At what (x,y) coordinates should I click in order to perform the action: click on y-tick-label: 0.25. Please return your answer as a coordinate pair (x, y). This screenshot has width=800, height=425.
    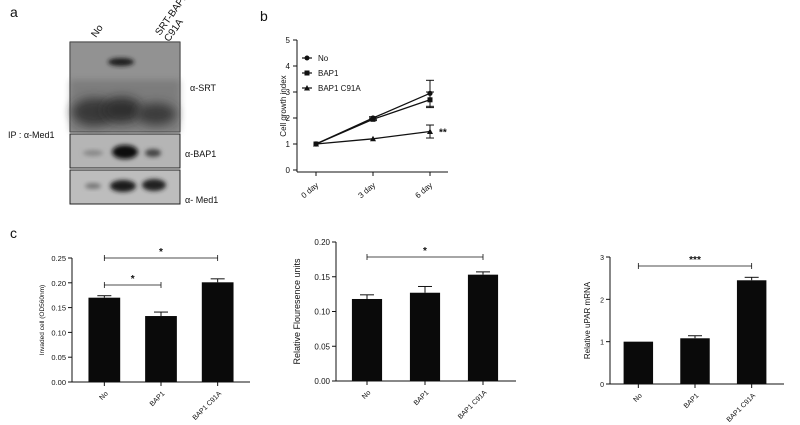
    Looking at the image, I should click on (58, 258).